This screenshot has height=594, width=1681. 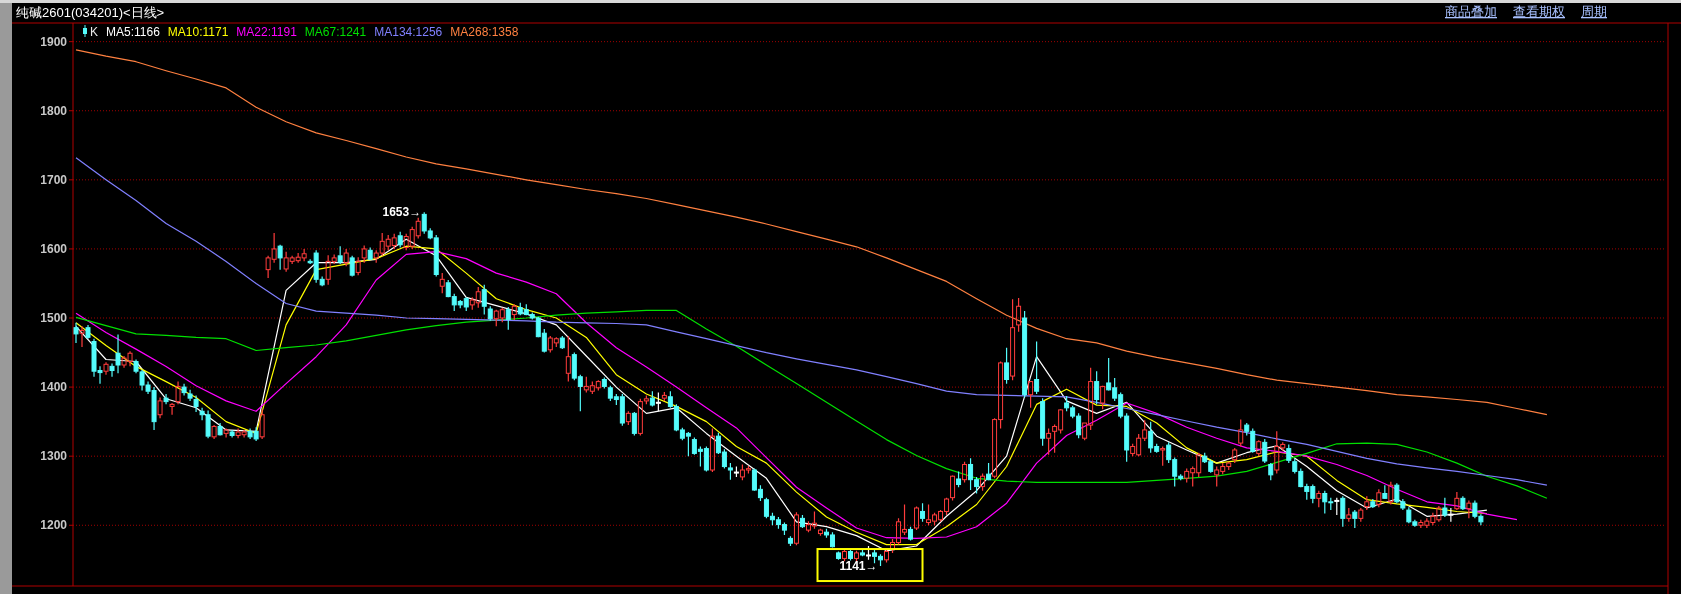 I want to click on y-tick-label: 1600, so click(x=54, y=248).